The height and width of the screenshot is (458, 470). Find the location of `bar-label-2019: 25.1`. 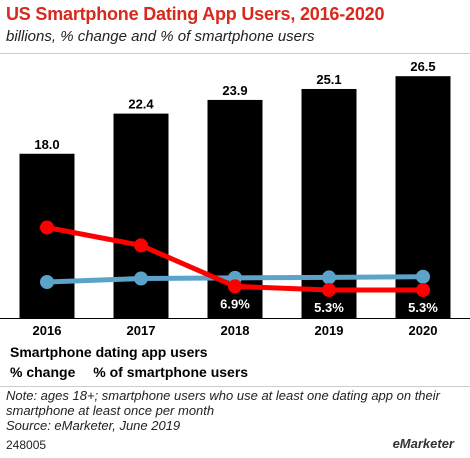

bar-label-2019: 25.1 is located at coordinates (328, 79).